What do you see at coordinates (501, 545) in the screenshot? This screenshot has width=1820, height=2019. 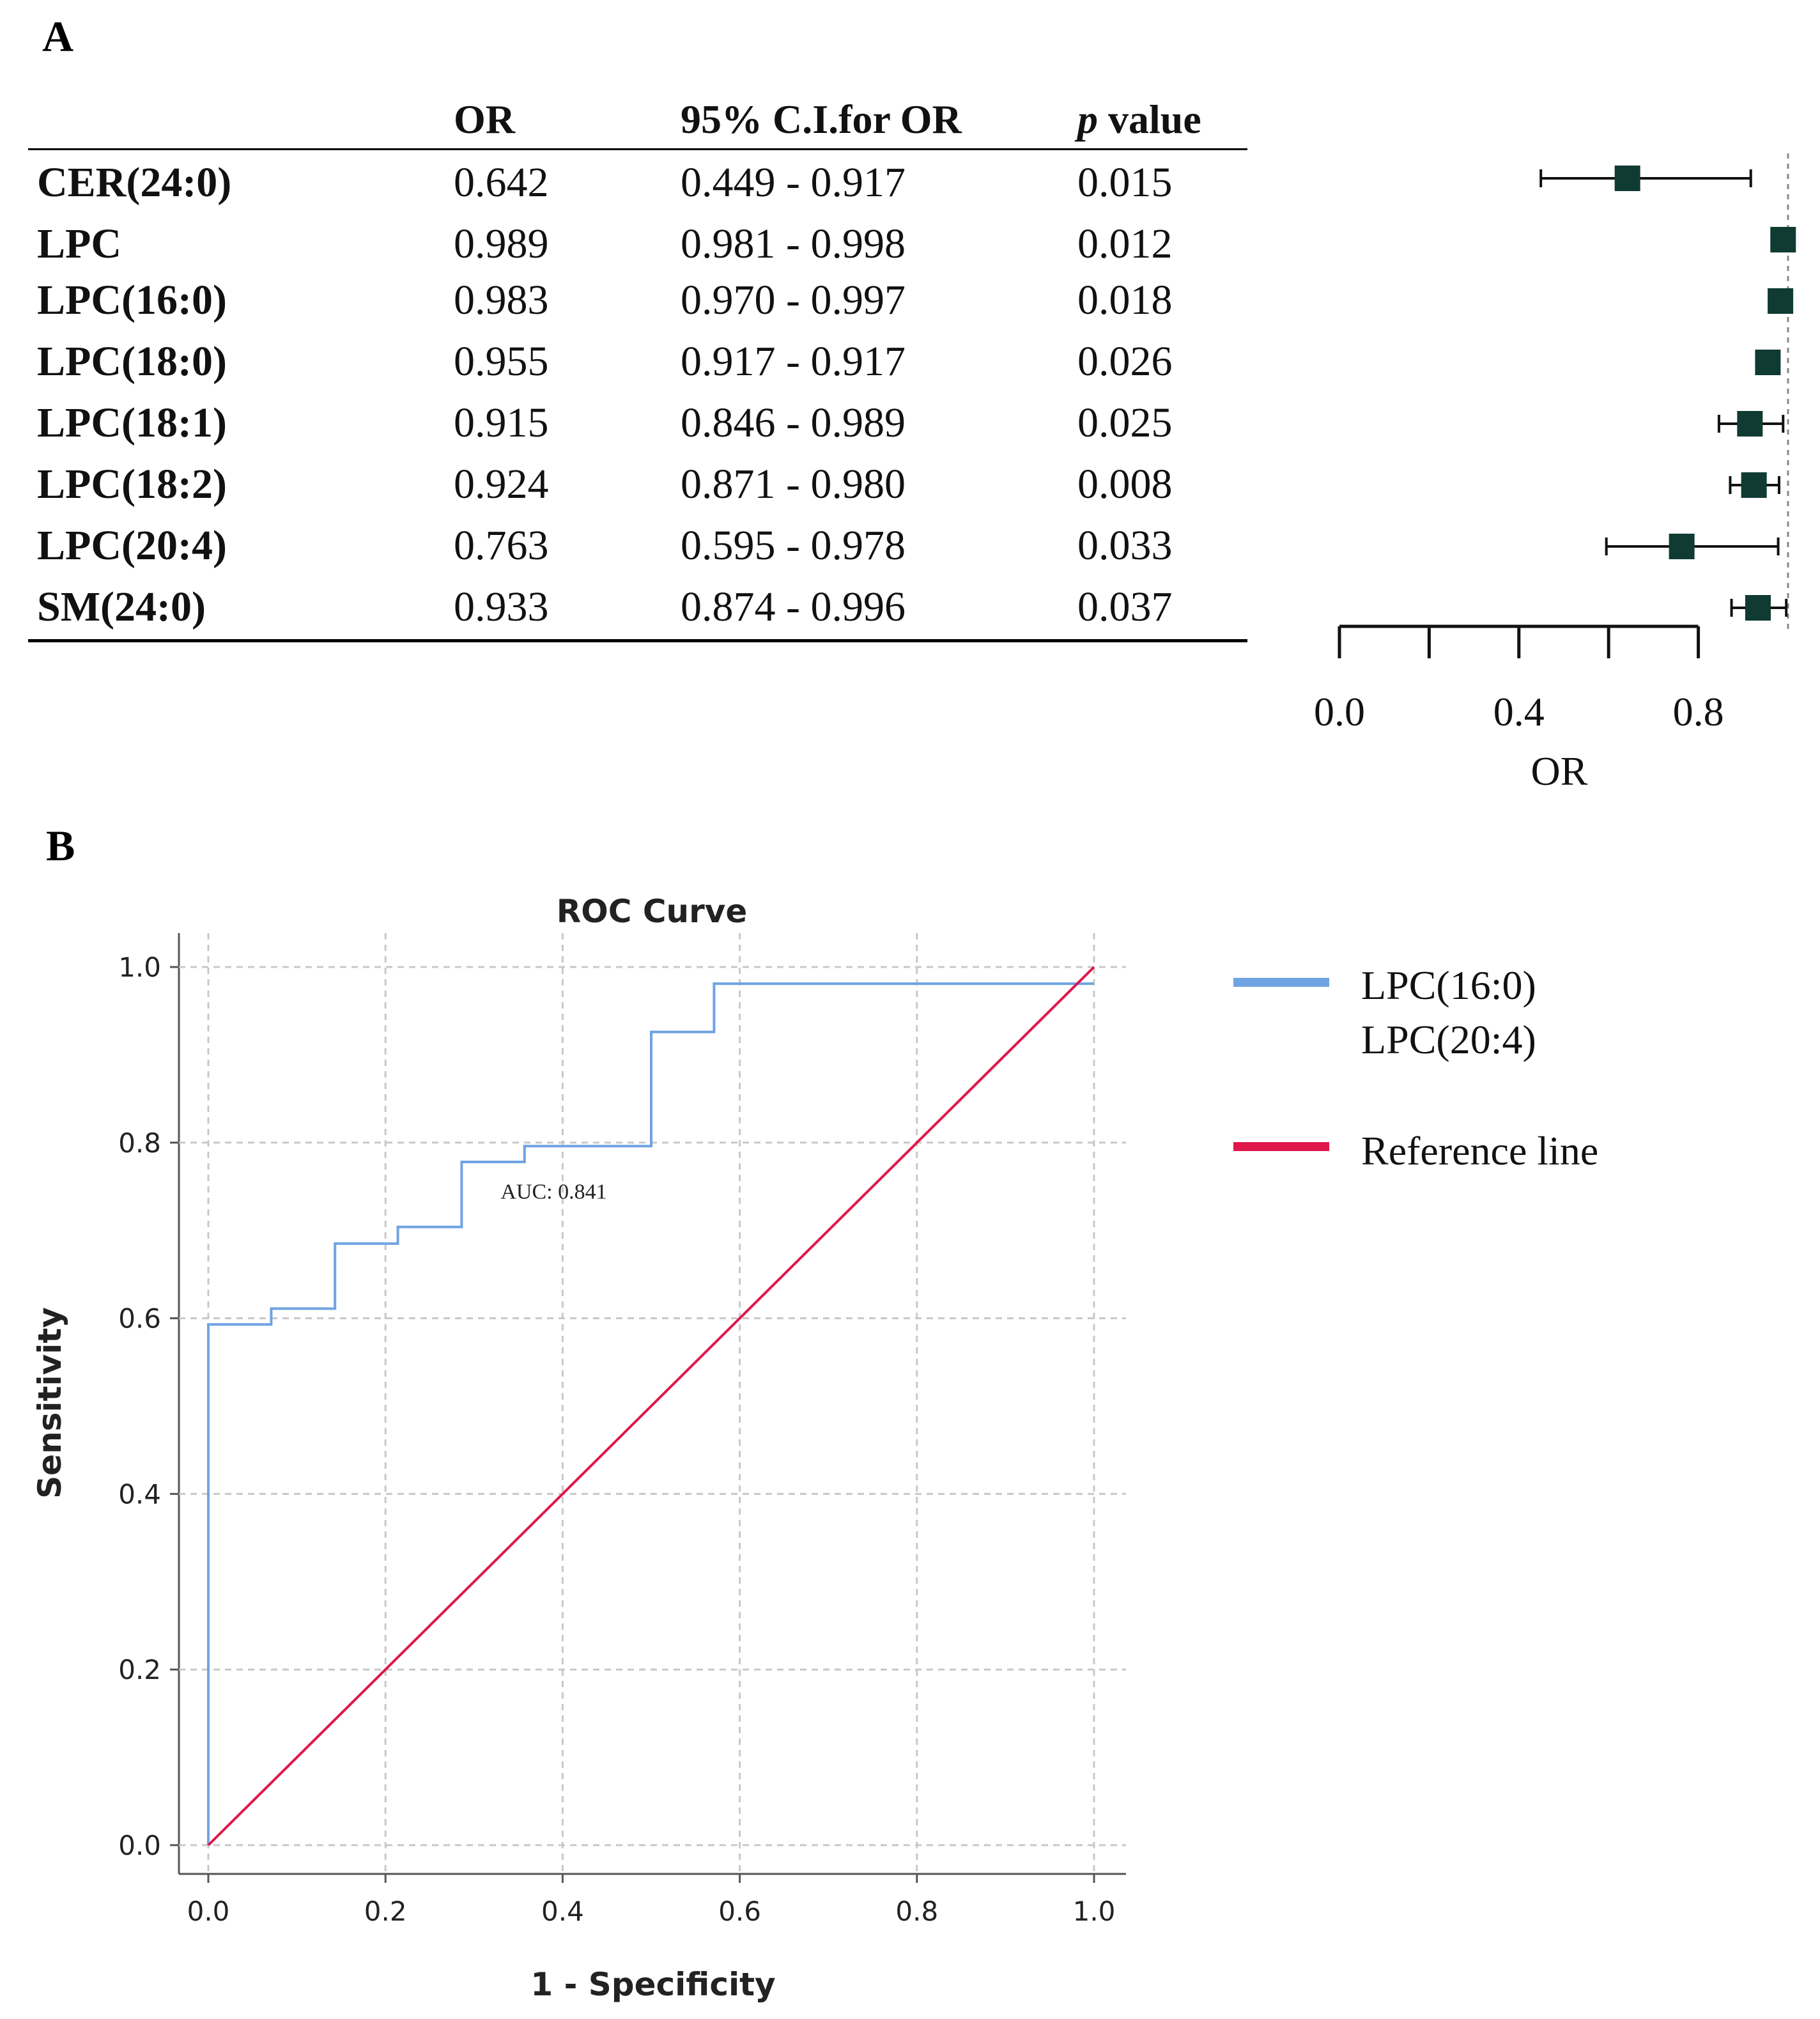 I see `row-or: 0.763` at bounding box center [501, 545].